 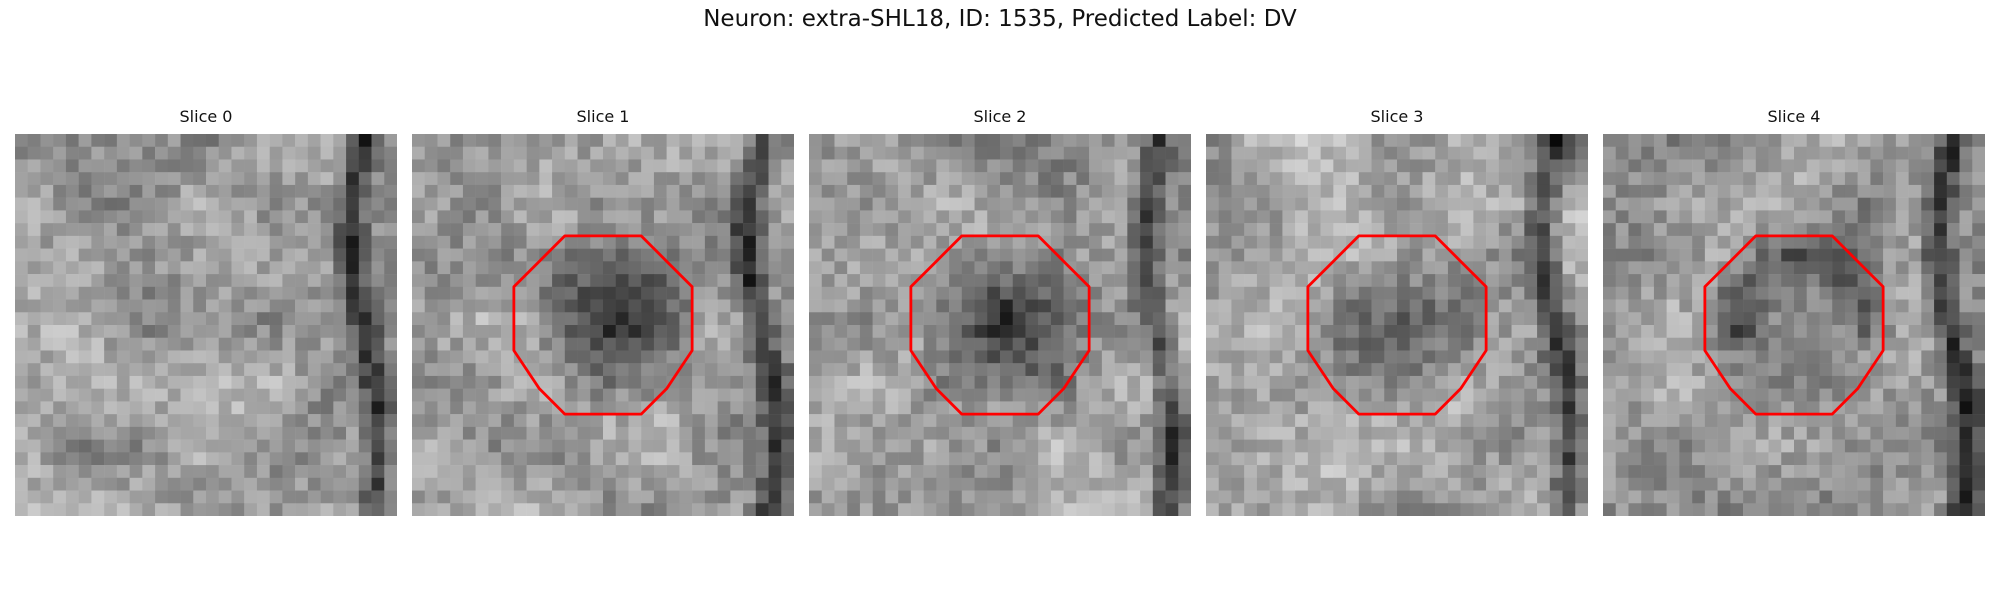 I want to click on slice-title-4: Slice 4, so click(x=1794, y=116).